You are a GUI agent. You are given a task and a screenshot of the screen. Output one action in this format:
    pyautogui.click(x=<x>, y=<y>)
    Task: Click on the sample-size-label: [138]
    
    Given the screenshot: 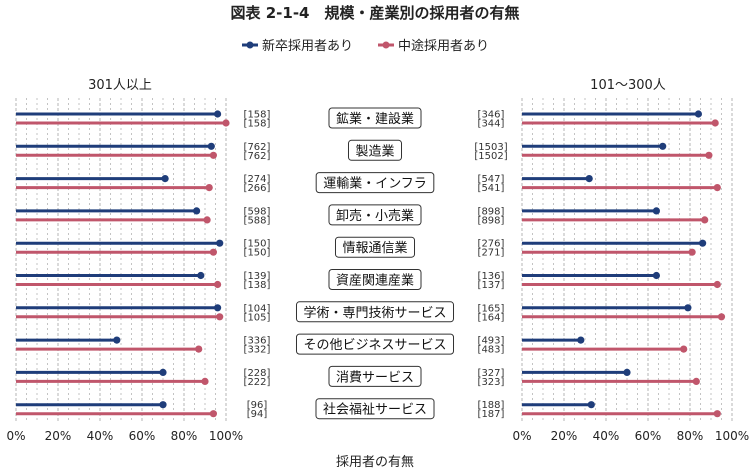 What is the action you would take?
    pyautogui.click(x=257, y=285)
    